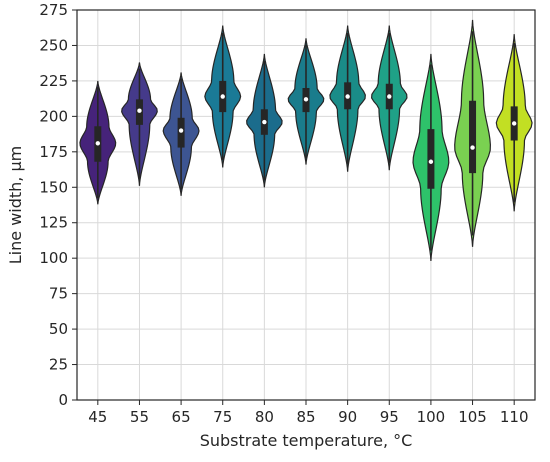 The image size is (550, 462). I want to click on x-tick-label: 85, so click(305, 417).